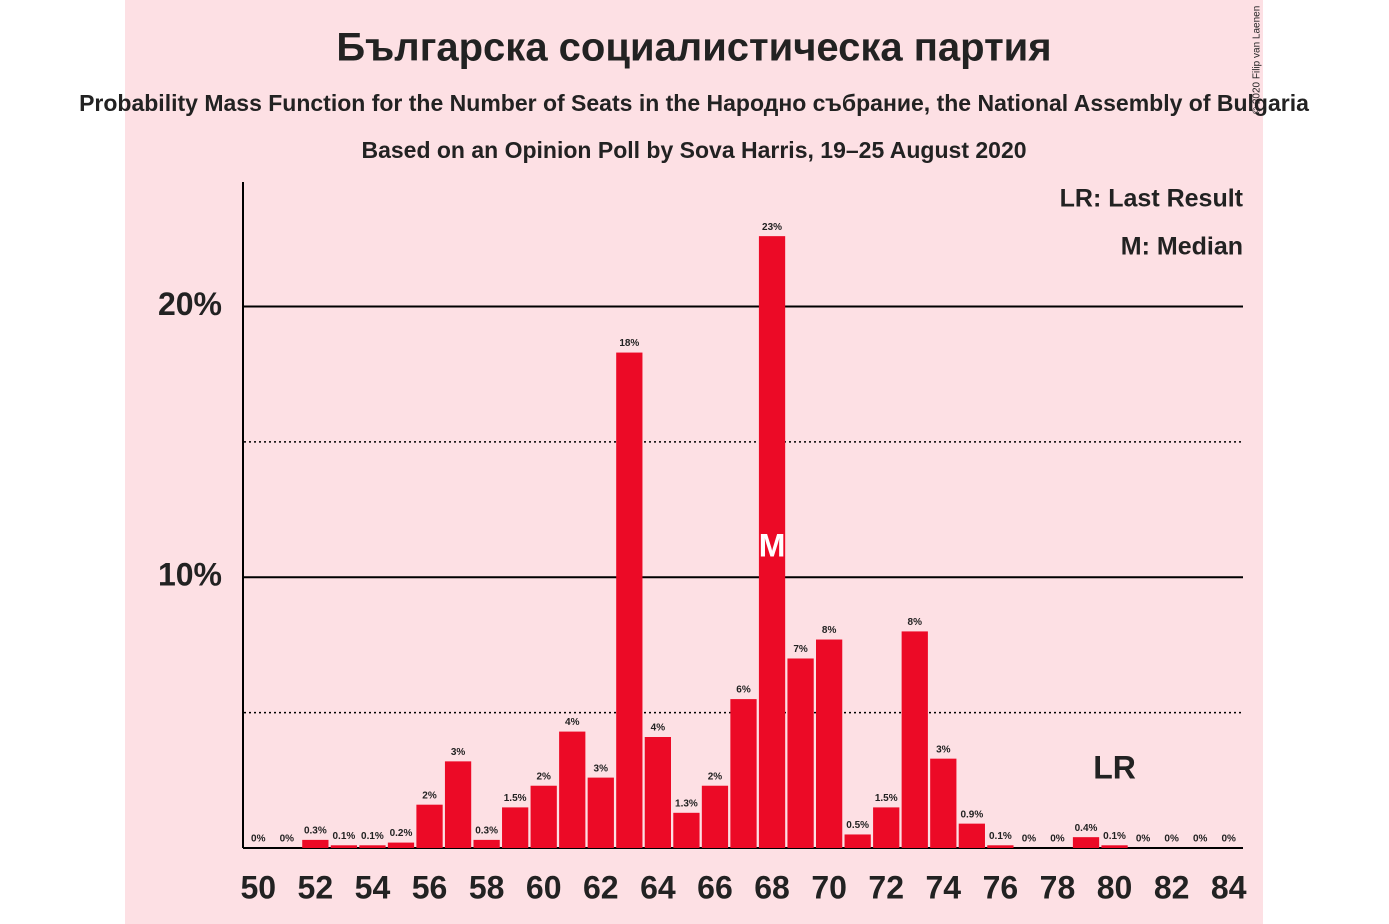 The height and width of the screenshot is (924, 1389). What do you see at coordinates (373, 887) in the screenshot?
I see `x-tick-label: 54` at bounding box center [373, 887].